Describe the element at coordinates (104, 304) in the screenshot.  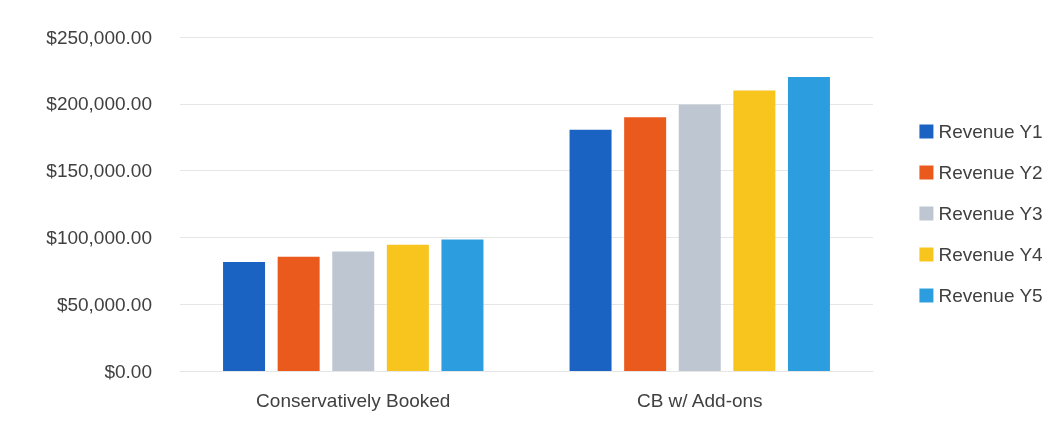
I see `y-tick-label: $50,000.00` at that location.